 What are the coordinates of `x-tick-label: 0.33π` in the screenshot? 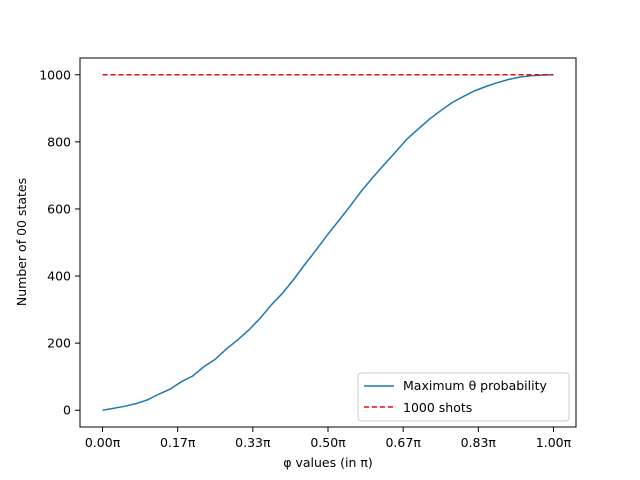 It's located at (253, 442).